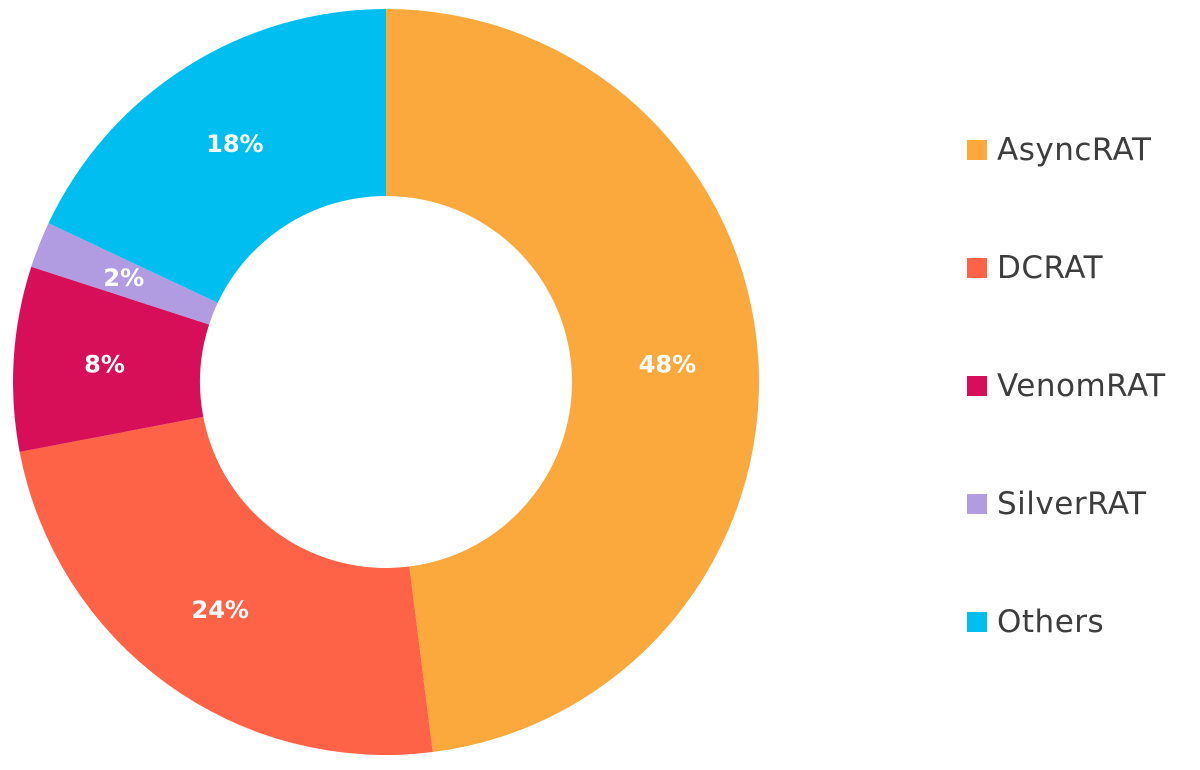 This screenshot has width=1200, height=770. I want to click on slice-value-label-others: 18%, so click(234, 144).